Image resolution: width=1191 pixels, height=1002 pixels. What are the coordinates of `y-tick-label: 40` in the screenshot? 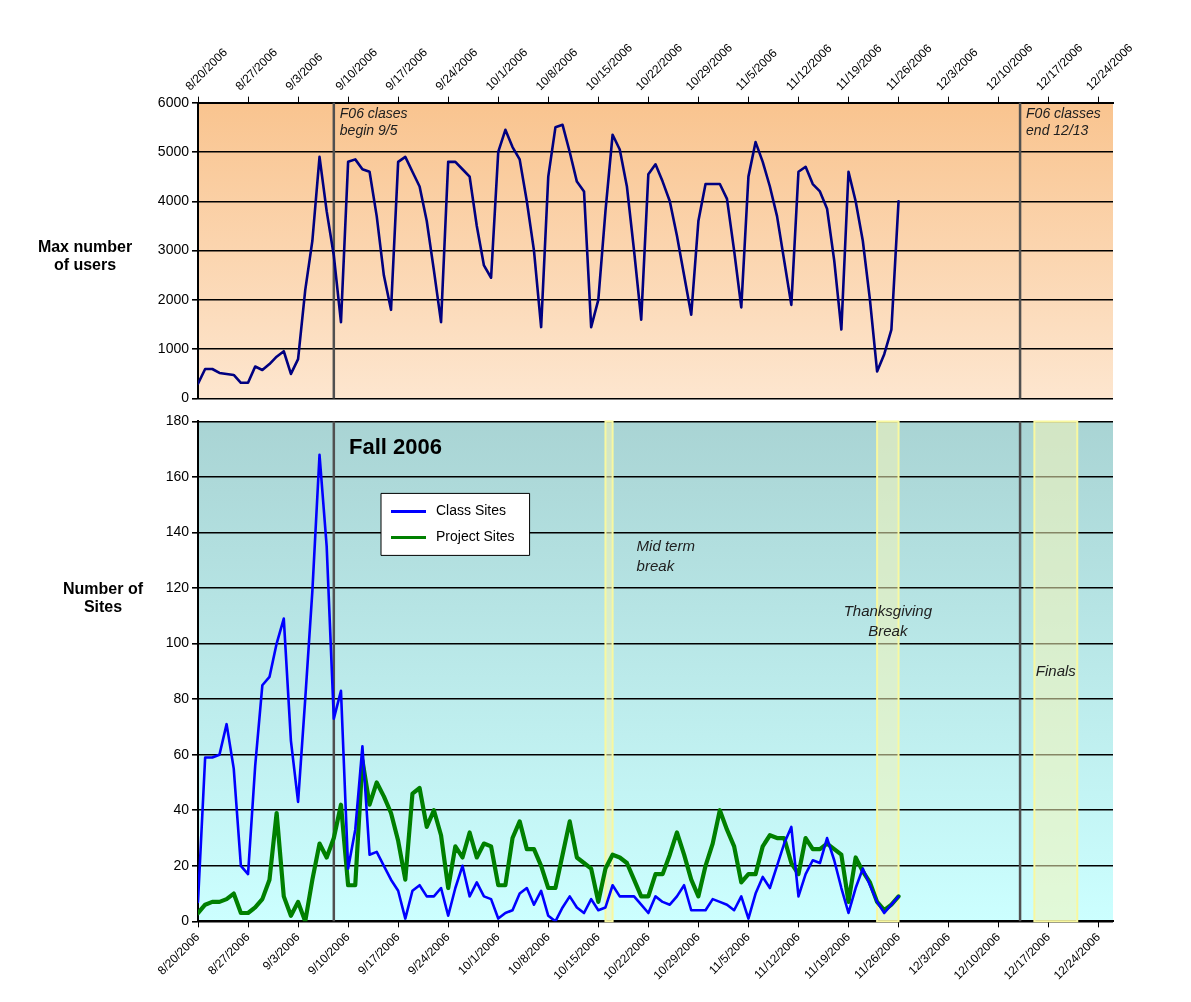 It's located at (181, 809).